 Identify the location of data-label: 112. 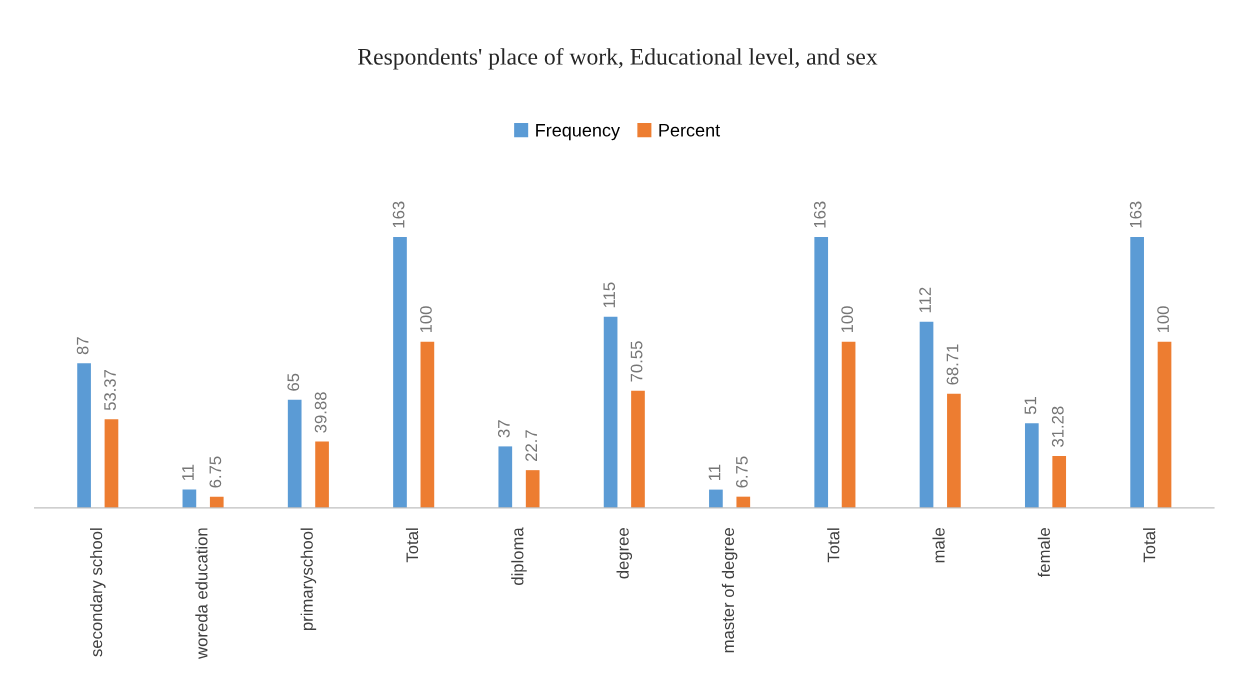
(925, 300).